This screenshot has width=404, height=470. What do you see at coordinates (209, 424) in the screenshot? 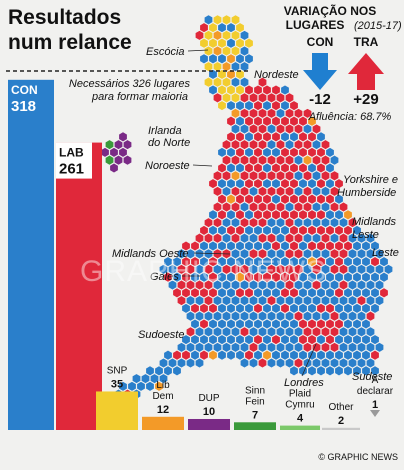
I see `bar-dup` at bounding box center [209, 424].